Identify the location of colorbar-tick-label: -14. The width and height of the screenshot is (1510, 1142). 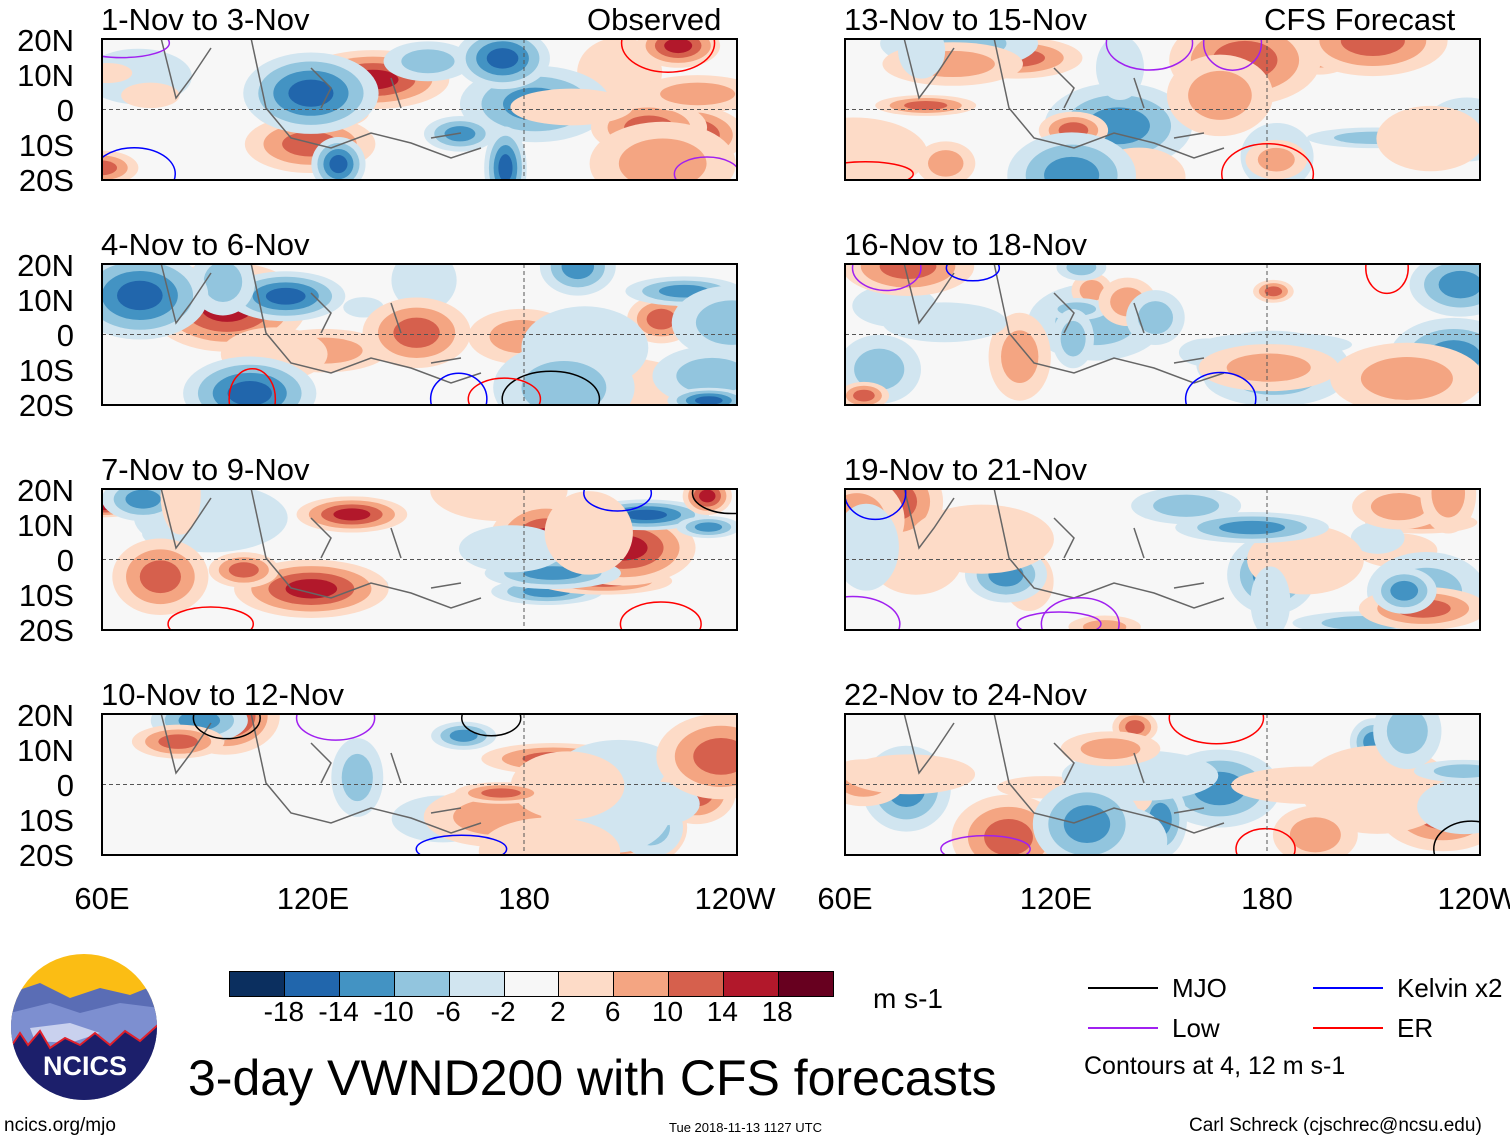
(338, 1011).